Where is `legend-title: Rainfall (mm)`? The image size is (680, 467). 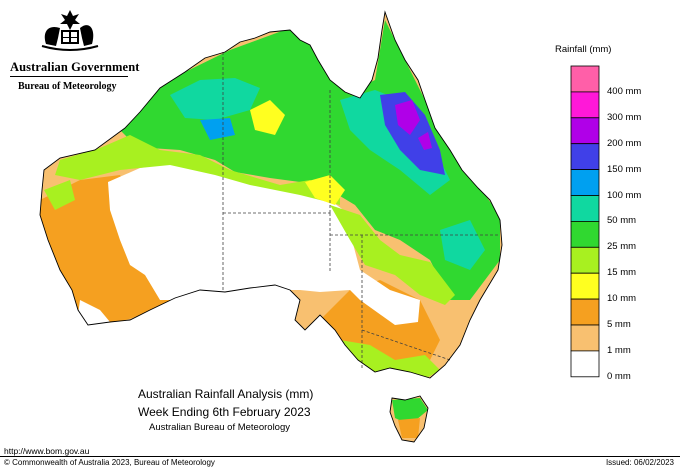
legend-title: Rainfall (mm) is located at coordinates (583, 49).